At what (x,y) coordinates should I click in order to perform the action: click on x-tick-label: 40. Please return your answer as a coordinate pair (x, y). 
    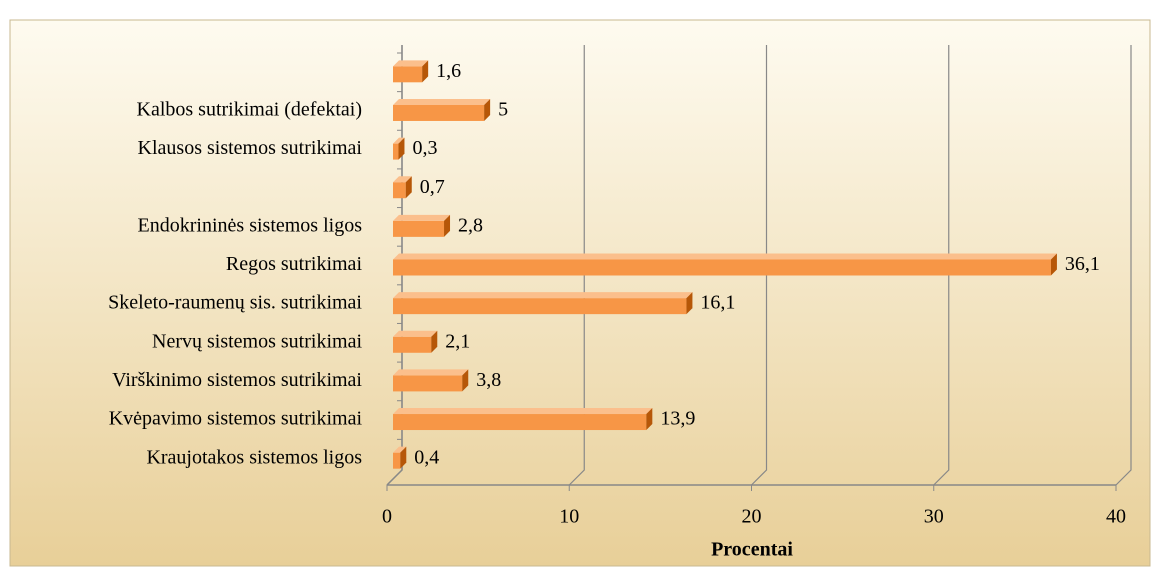
    Looking at the image, I should click on (1116, 517).